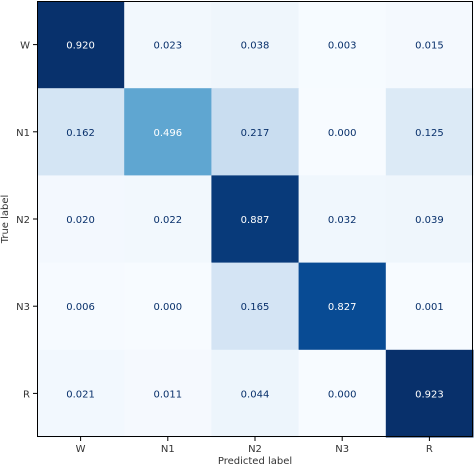  I want to click on y-axis-ticks: W N1 N2 N3 R, so click(26, 220).